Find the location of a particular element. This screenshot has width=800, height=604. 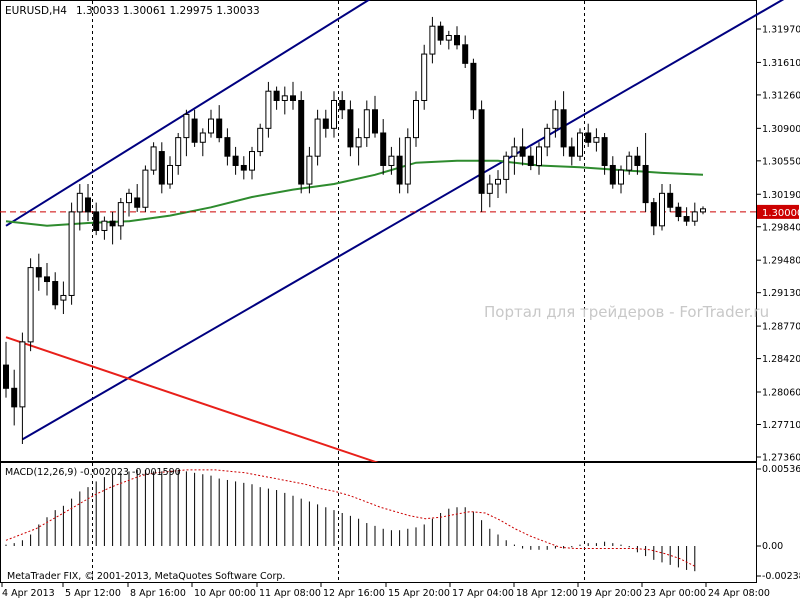

current-price-box is located at coordinates (778, 211).